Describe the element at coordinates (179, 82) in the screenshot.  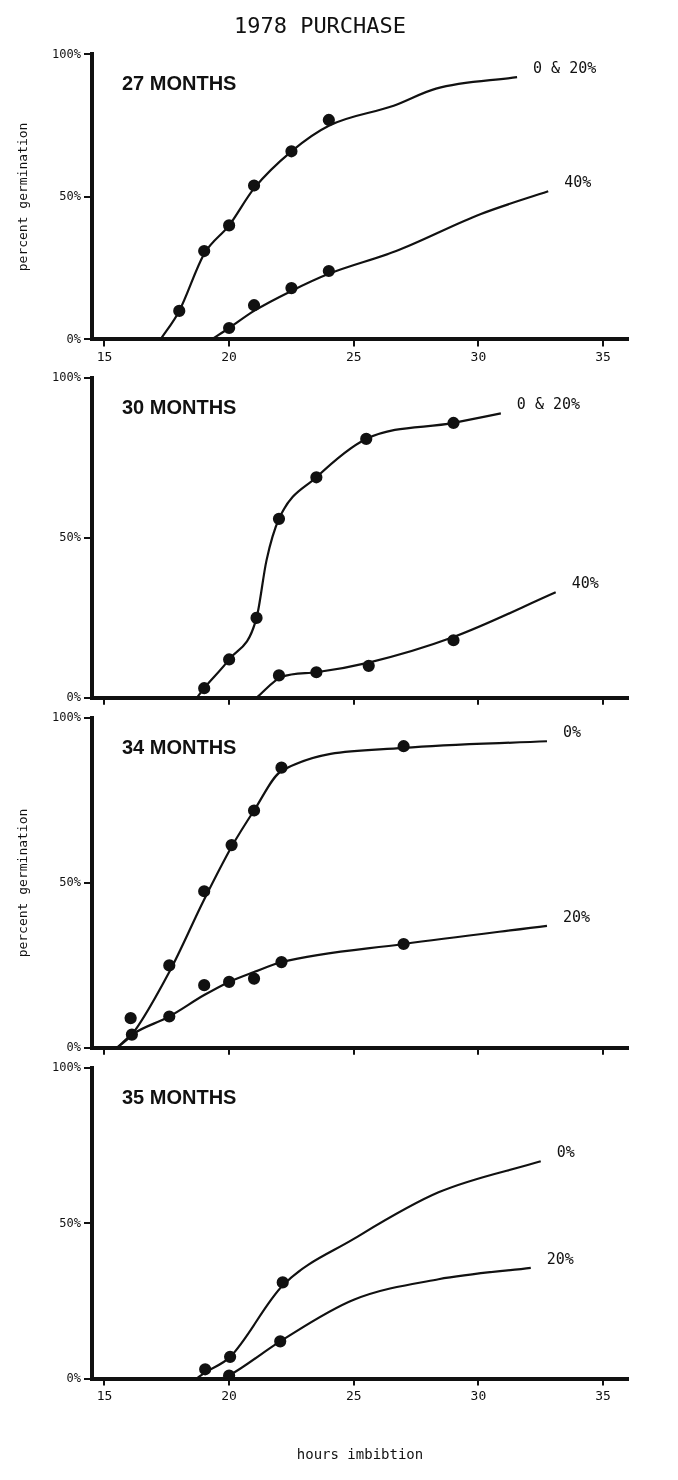
I see `annotation: 27 MONTHS` at that location.